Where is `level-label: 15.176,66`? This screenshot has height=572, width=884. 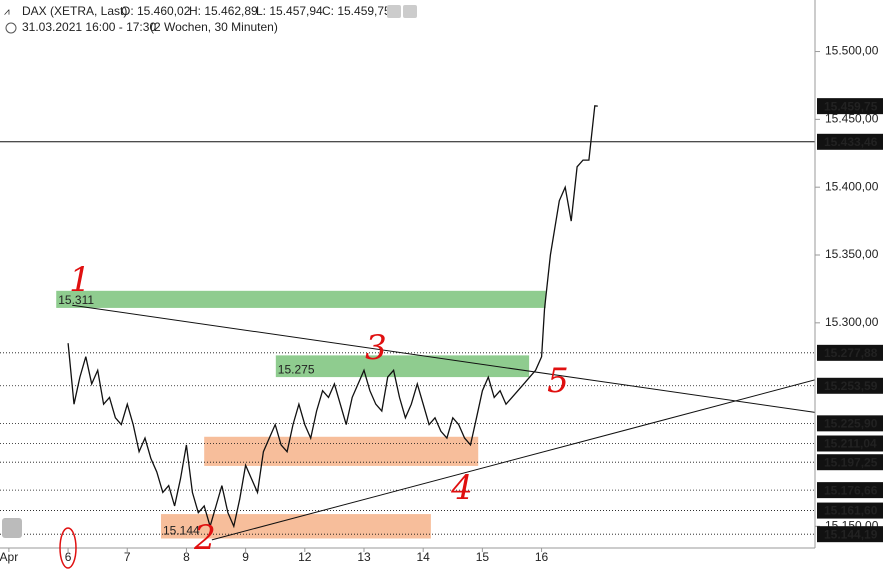
level-label: 15.176,66 is located at coordinates (851, 490).